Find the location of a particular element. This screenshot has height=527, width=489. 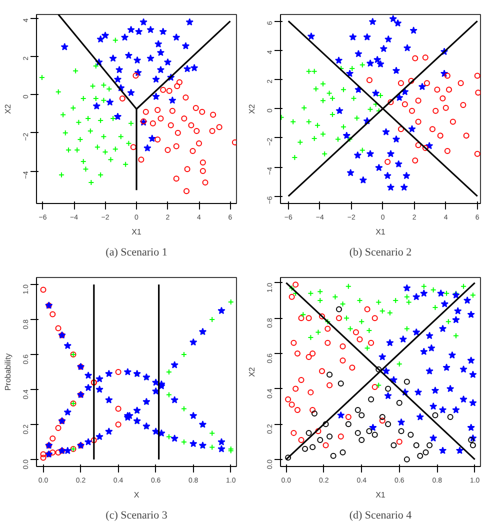

x-axis-title: X is located at coordinates (137, 495).